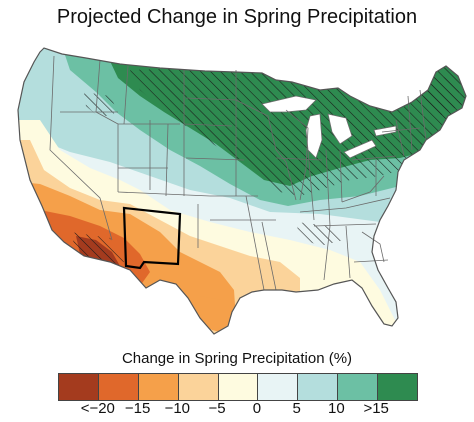 The width and height of the screenshot is (474, 422). Describe the element at coordinates (237, 17) in the screenshot. I see `map-title: Projected Change in Spring Precipitation` at that location.